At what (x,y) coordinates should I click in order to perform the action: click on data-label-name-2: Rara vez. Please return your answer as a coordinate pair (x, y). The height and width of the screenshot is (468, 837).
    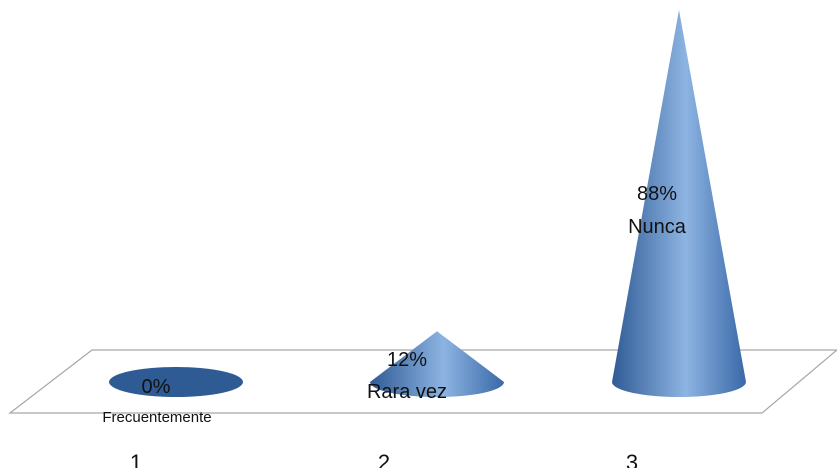
    Looking at the image, I should click on (407, 392).